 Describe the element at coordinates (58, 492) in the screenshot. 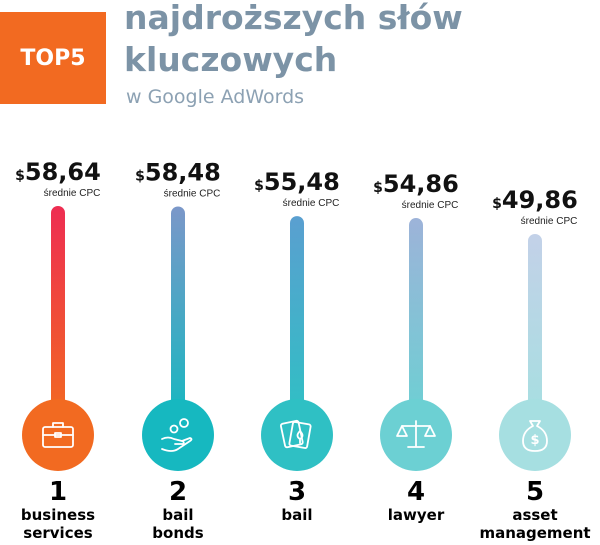

I see `rank-1: 1` at that location.